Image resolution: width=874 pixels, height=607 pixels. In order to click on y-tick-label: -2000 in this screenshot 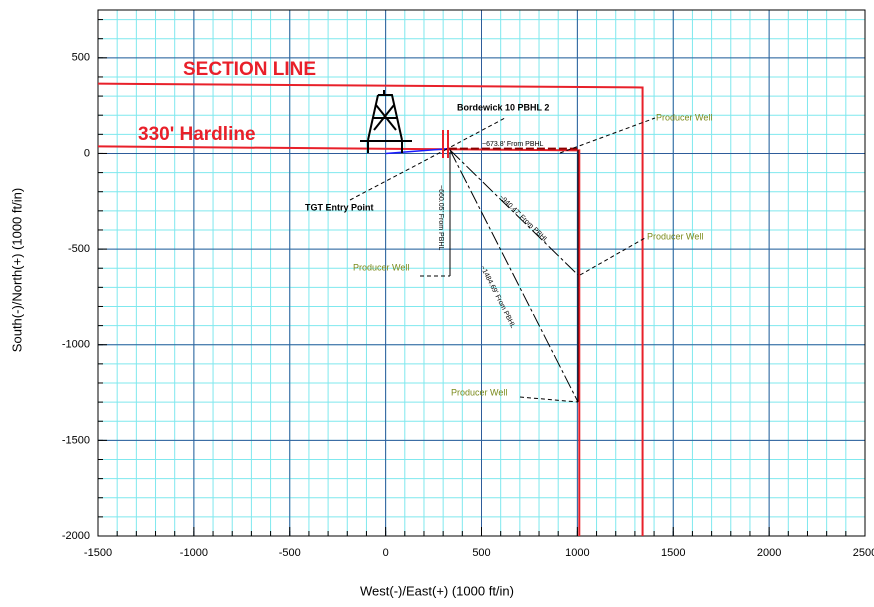, I will do `click(76, 536)`.